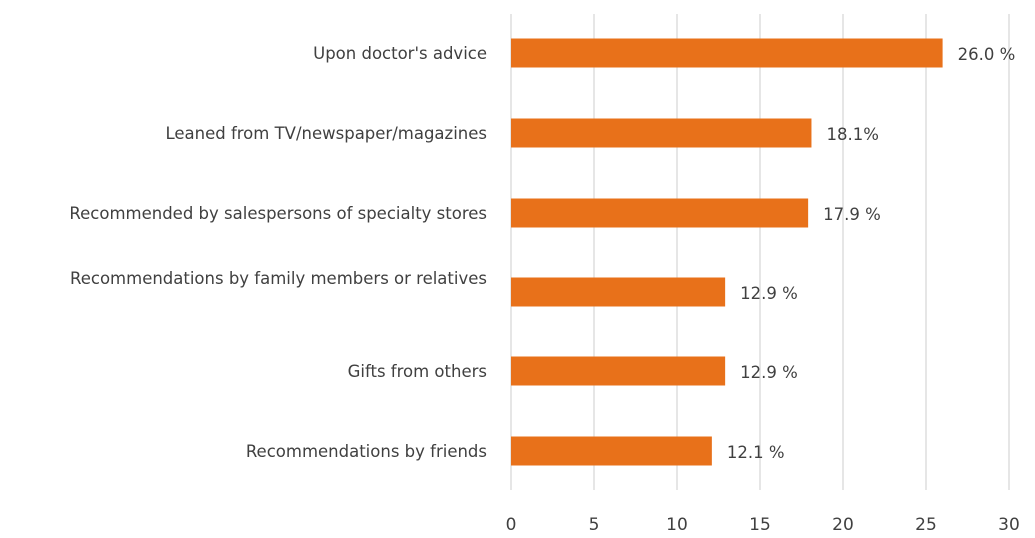  Describe the element at coordinates (756, 452) in the screenshot. I see `data-label: 12.1 %` at that location.